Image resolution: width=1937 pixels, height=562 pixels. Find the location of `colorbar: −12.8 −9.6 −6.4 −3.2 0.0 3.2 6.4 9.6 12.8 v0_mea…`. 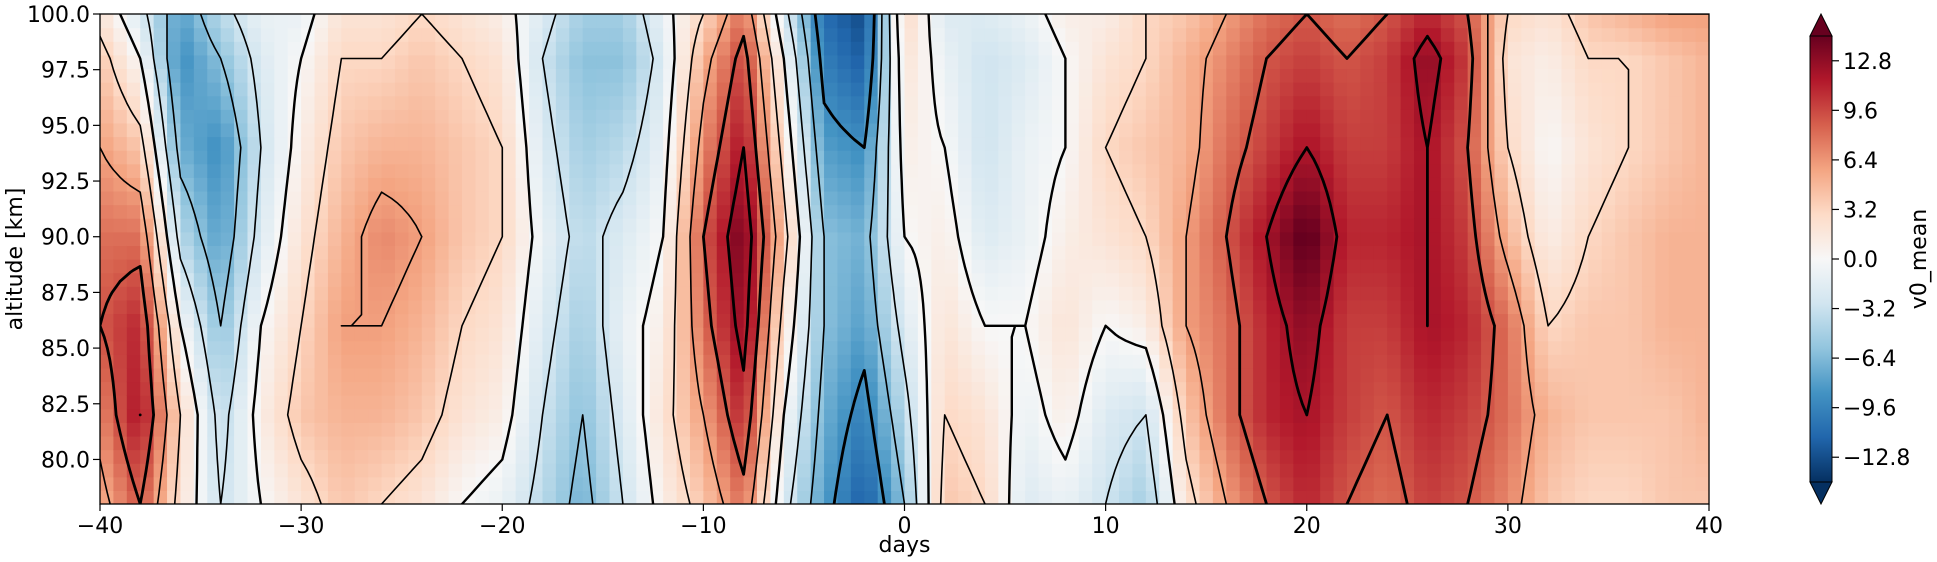

colorbar: −12.8 −9.6 −6.4 −3.2 0.0 3.2 6.4 9.6 12.8 v0_mea… is located at coordinates (1870, 259).